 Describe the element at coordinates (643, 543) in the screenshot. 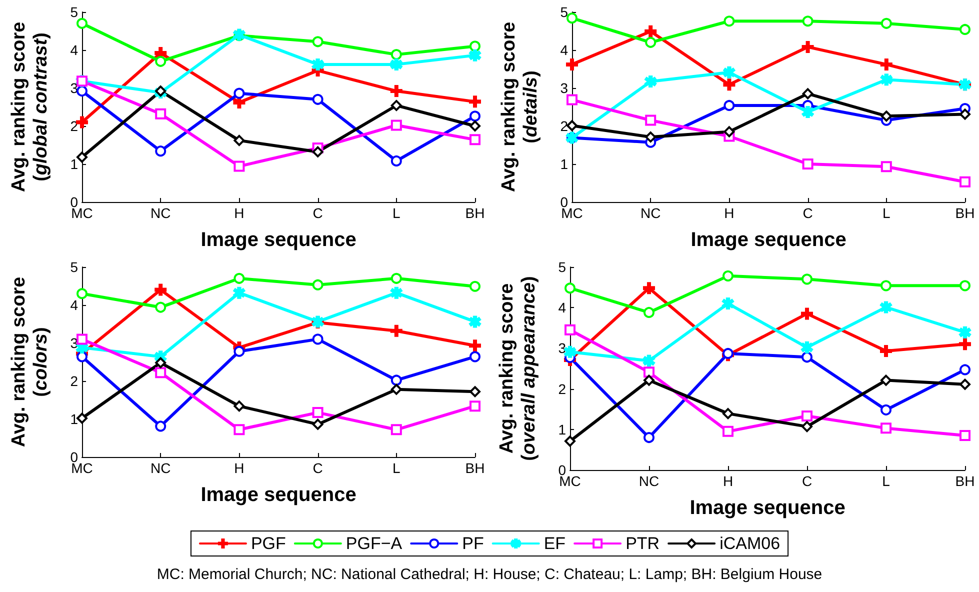

I see `legend-label: PTR` at that location.